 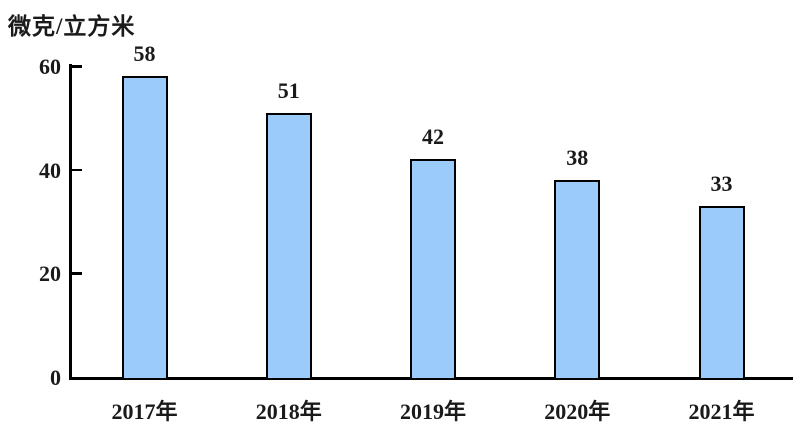 I want to click on y-tick-label: 40, so click(x=50, y=170).